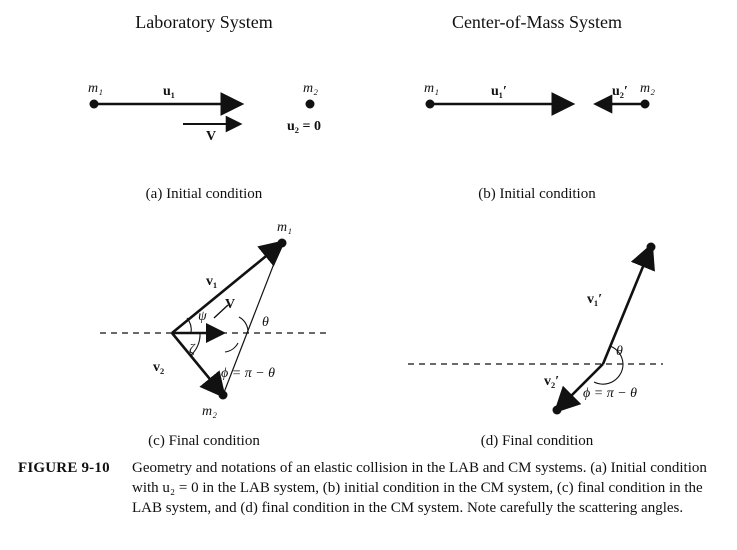  What do you see at coordinates (169, 91) in the screenshot?
I see `label-u1: u₁` at bounding box center [169, 91].